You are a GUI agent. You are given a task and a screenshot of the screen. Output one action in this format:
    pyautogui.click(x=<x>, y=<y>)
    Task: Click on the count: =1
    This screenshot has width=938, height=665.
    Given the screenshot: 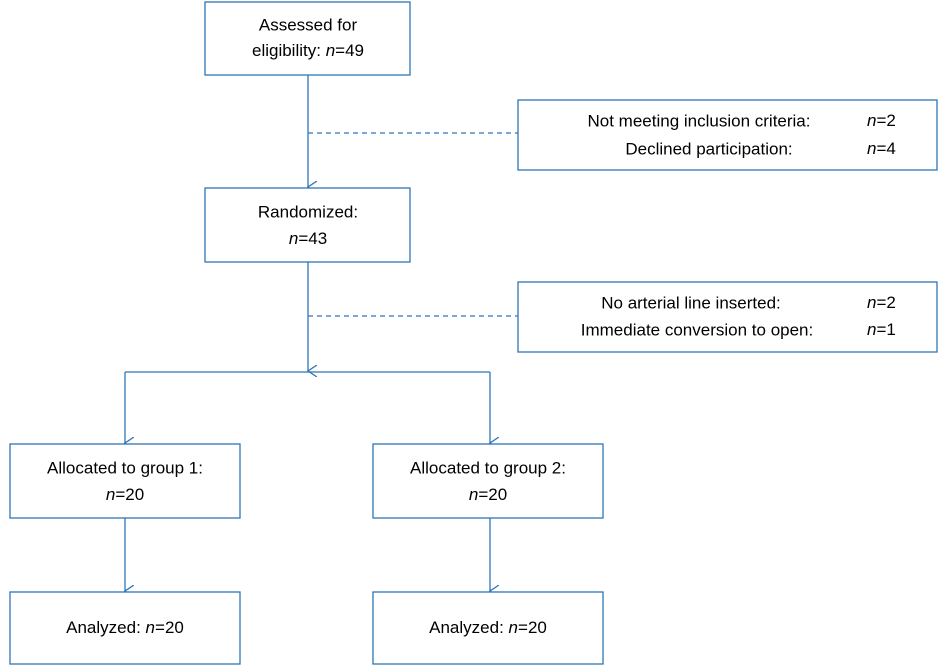 What is the action you would take?
    pyautogui.click(x=885, y=329)
    